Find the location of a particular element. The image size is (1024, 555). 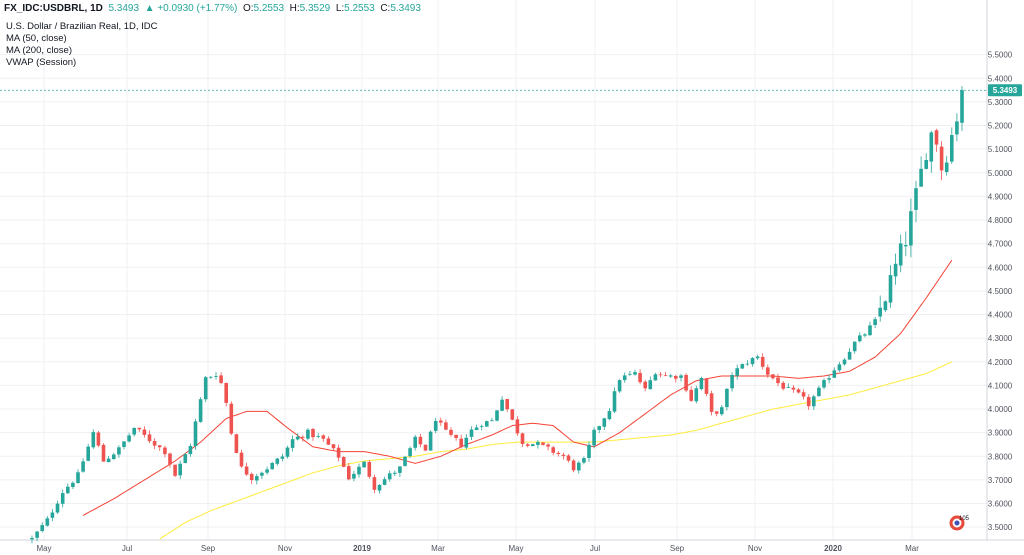

low-label: L: is located at coordinates (340, 8).